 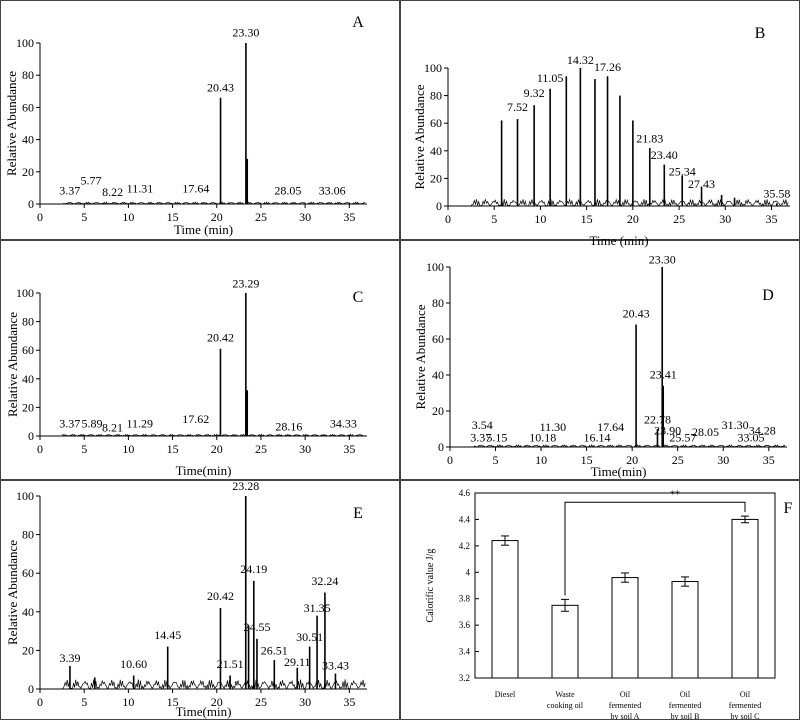 What do you see at coordinates (167, 635) in the screenshot?
I see `peak-label-14.45: 14.45` at bounding box center [167, 635].